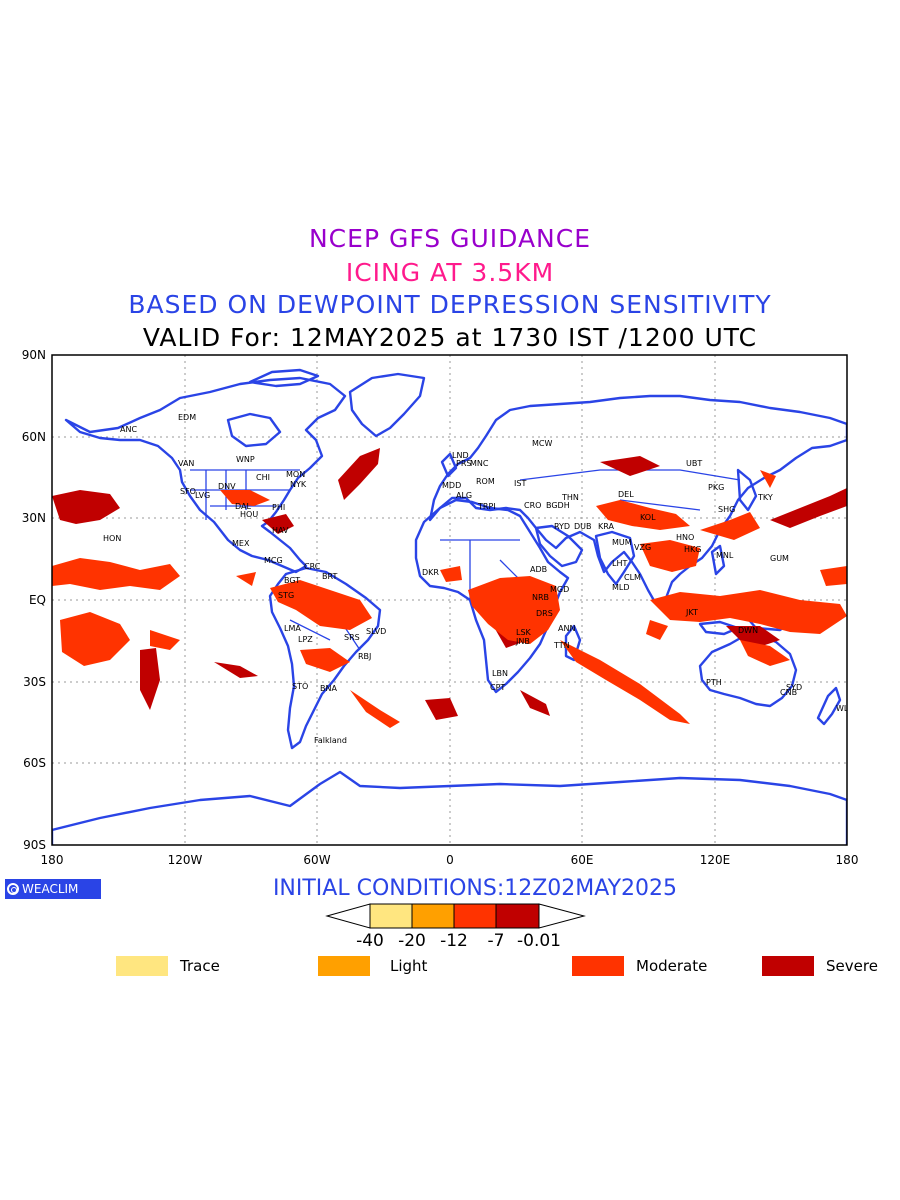 Image resolution: width=900 pixels, height=1200 pixels. I want to click on legend-moderate: Moderate, so click(639, 966).